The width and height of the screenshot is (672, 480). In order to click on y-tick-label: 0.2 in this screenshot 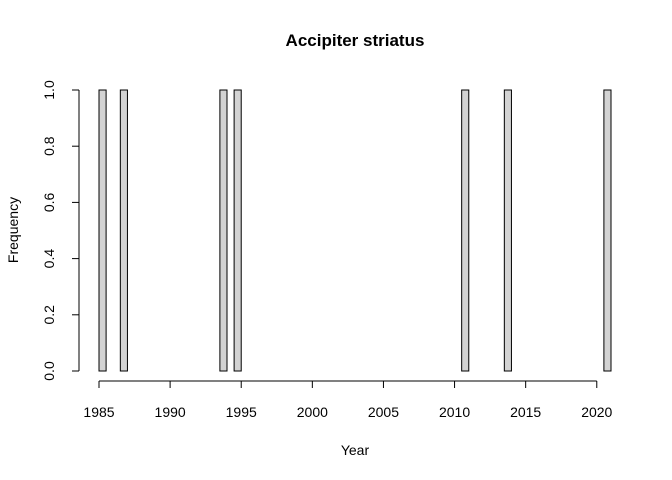, I will do `click(49, 315)`.